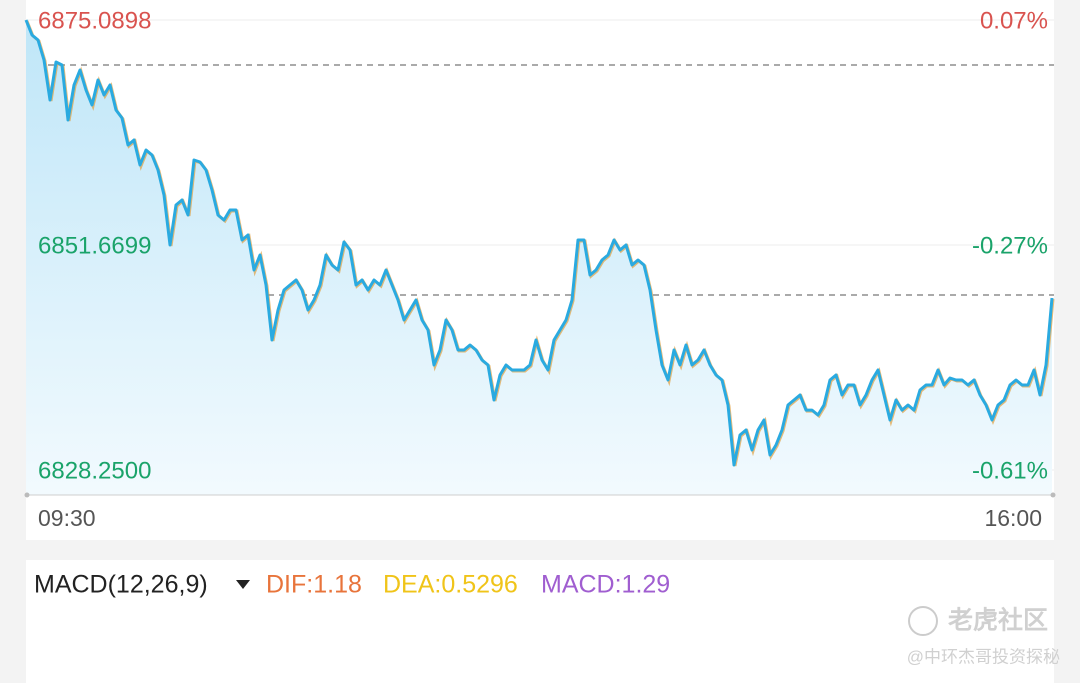  I want to click on x-tick-label: 16:00, so click(1013, 518).